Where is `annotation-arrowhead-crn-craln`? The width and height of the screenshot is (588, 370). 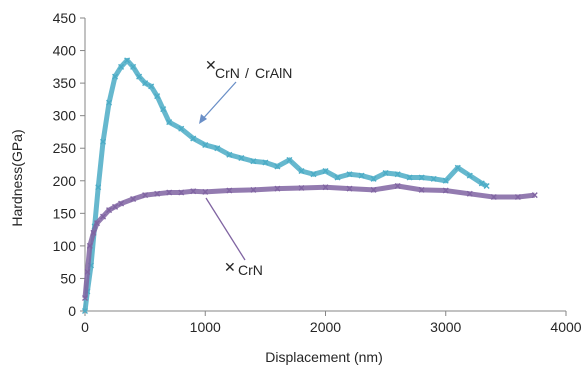
annotation-arrowhead-crn-craln is located at coordinates (203, 119).